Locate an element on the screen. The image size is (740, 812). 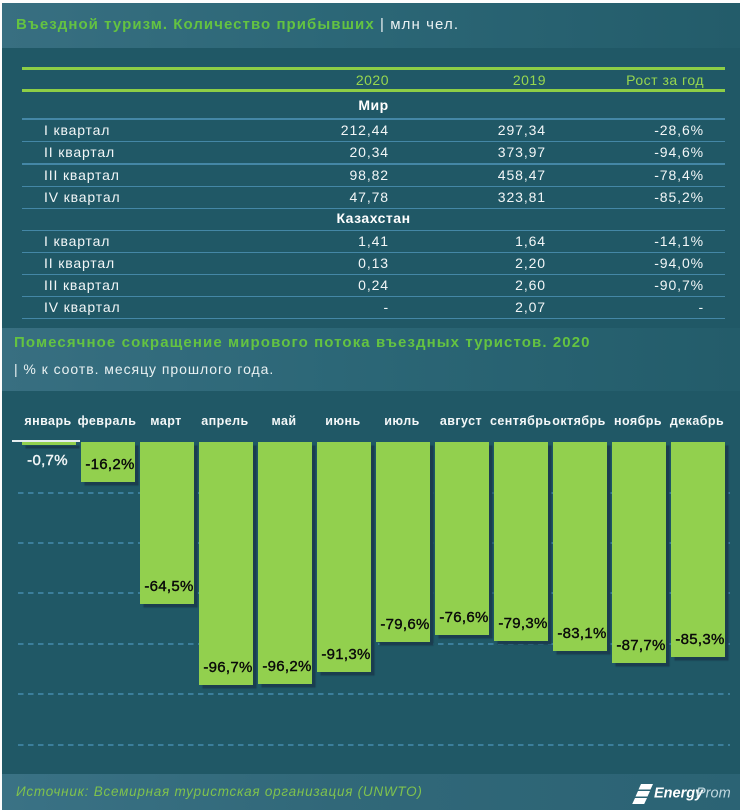
svg-text: Energy is located at coordinates (679, 794).